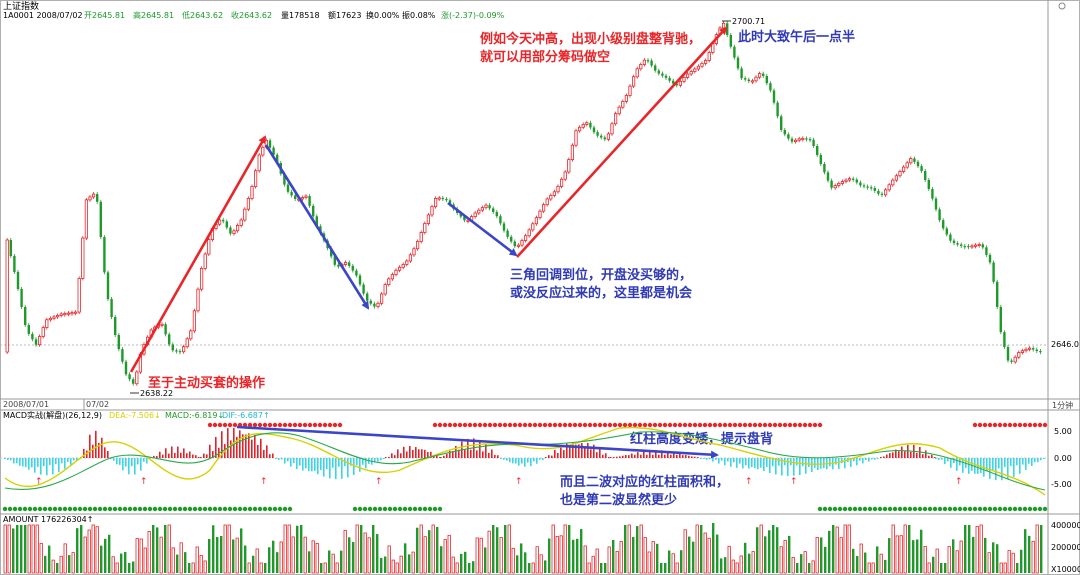 The width and height of the screenshot is (1080, 575). I want to click on amount-bars, so click(523, 548).